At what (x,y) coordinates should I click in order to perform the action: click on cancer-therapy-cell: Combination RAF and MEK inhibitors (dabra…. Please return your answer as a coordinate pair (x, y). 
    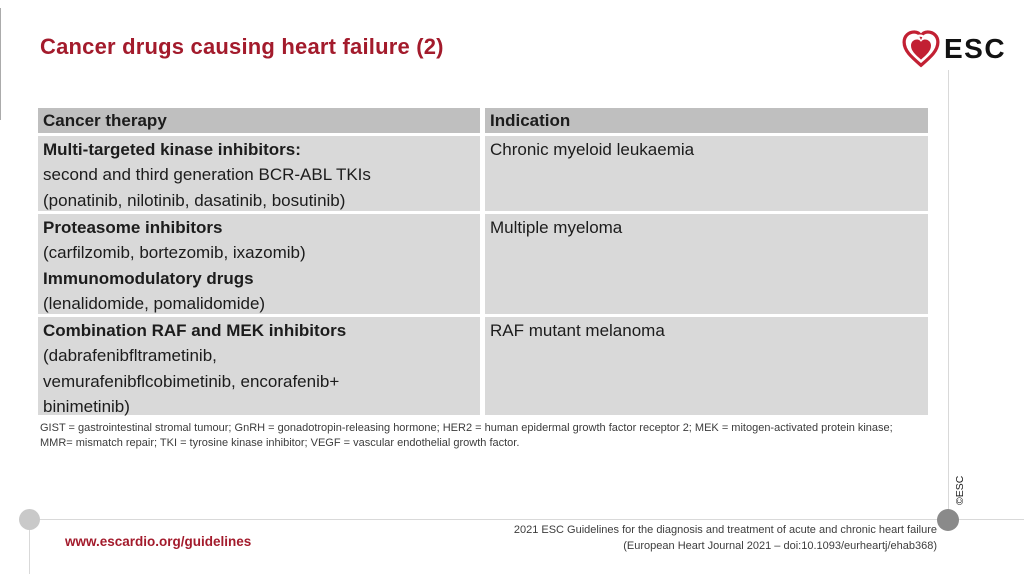
    Looking at the image, I should click on (259, 366).